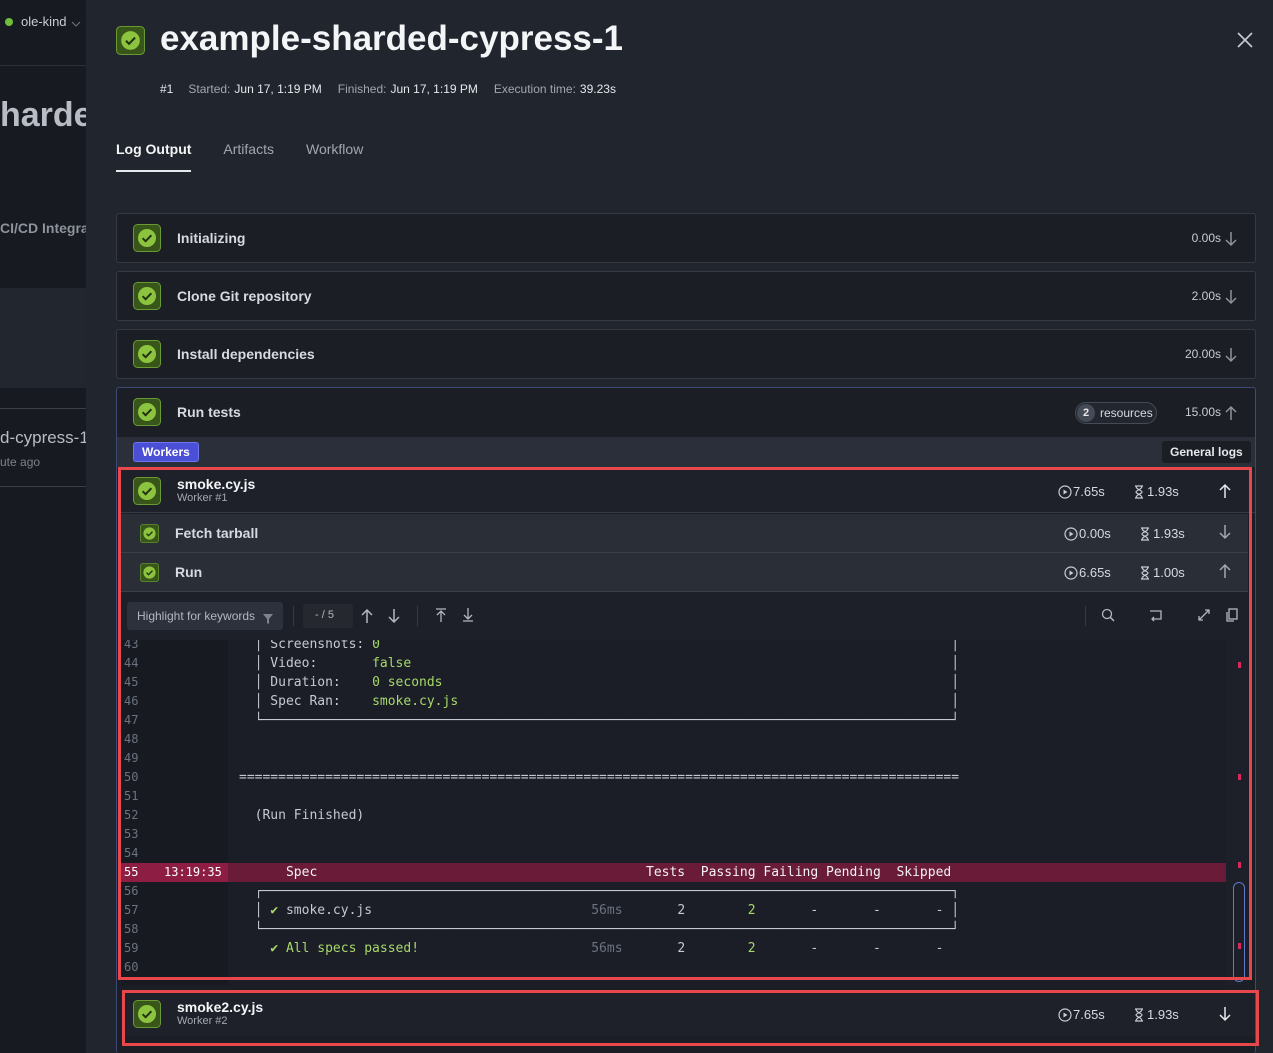  I want to click on scroll-bottom, so click(468, 617).